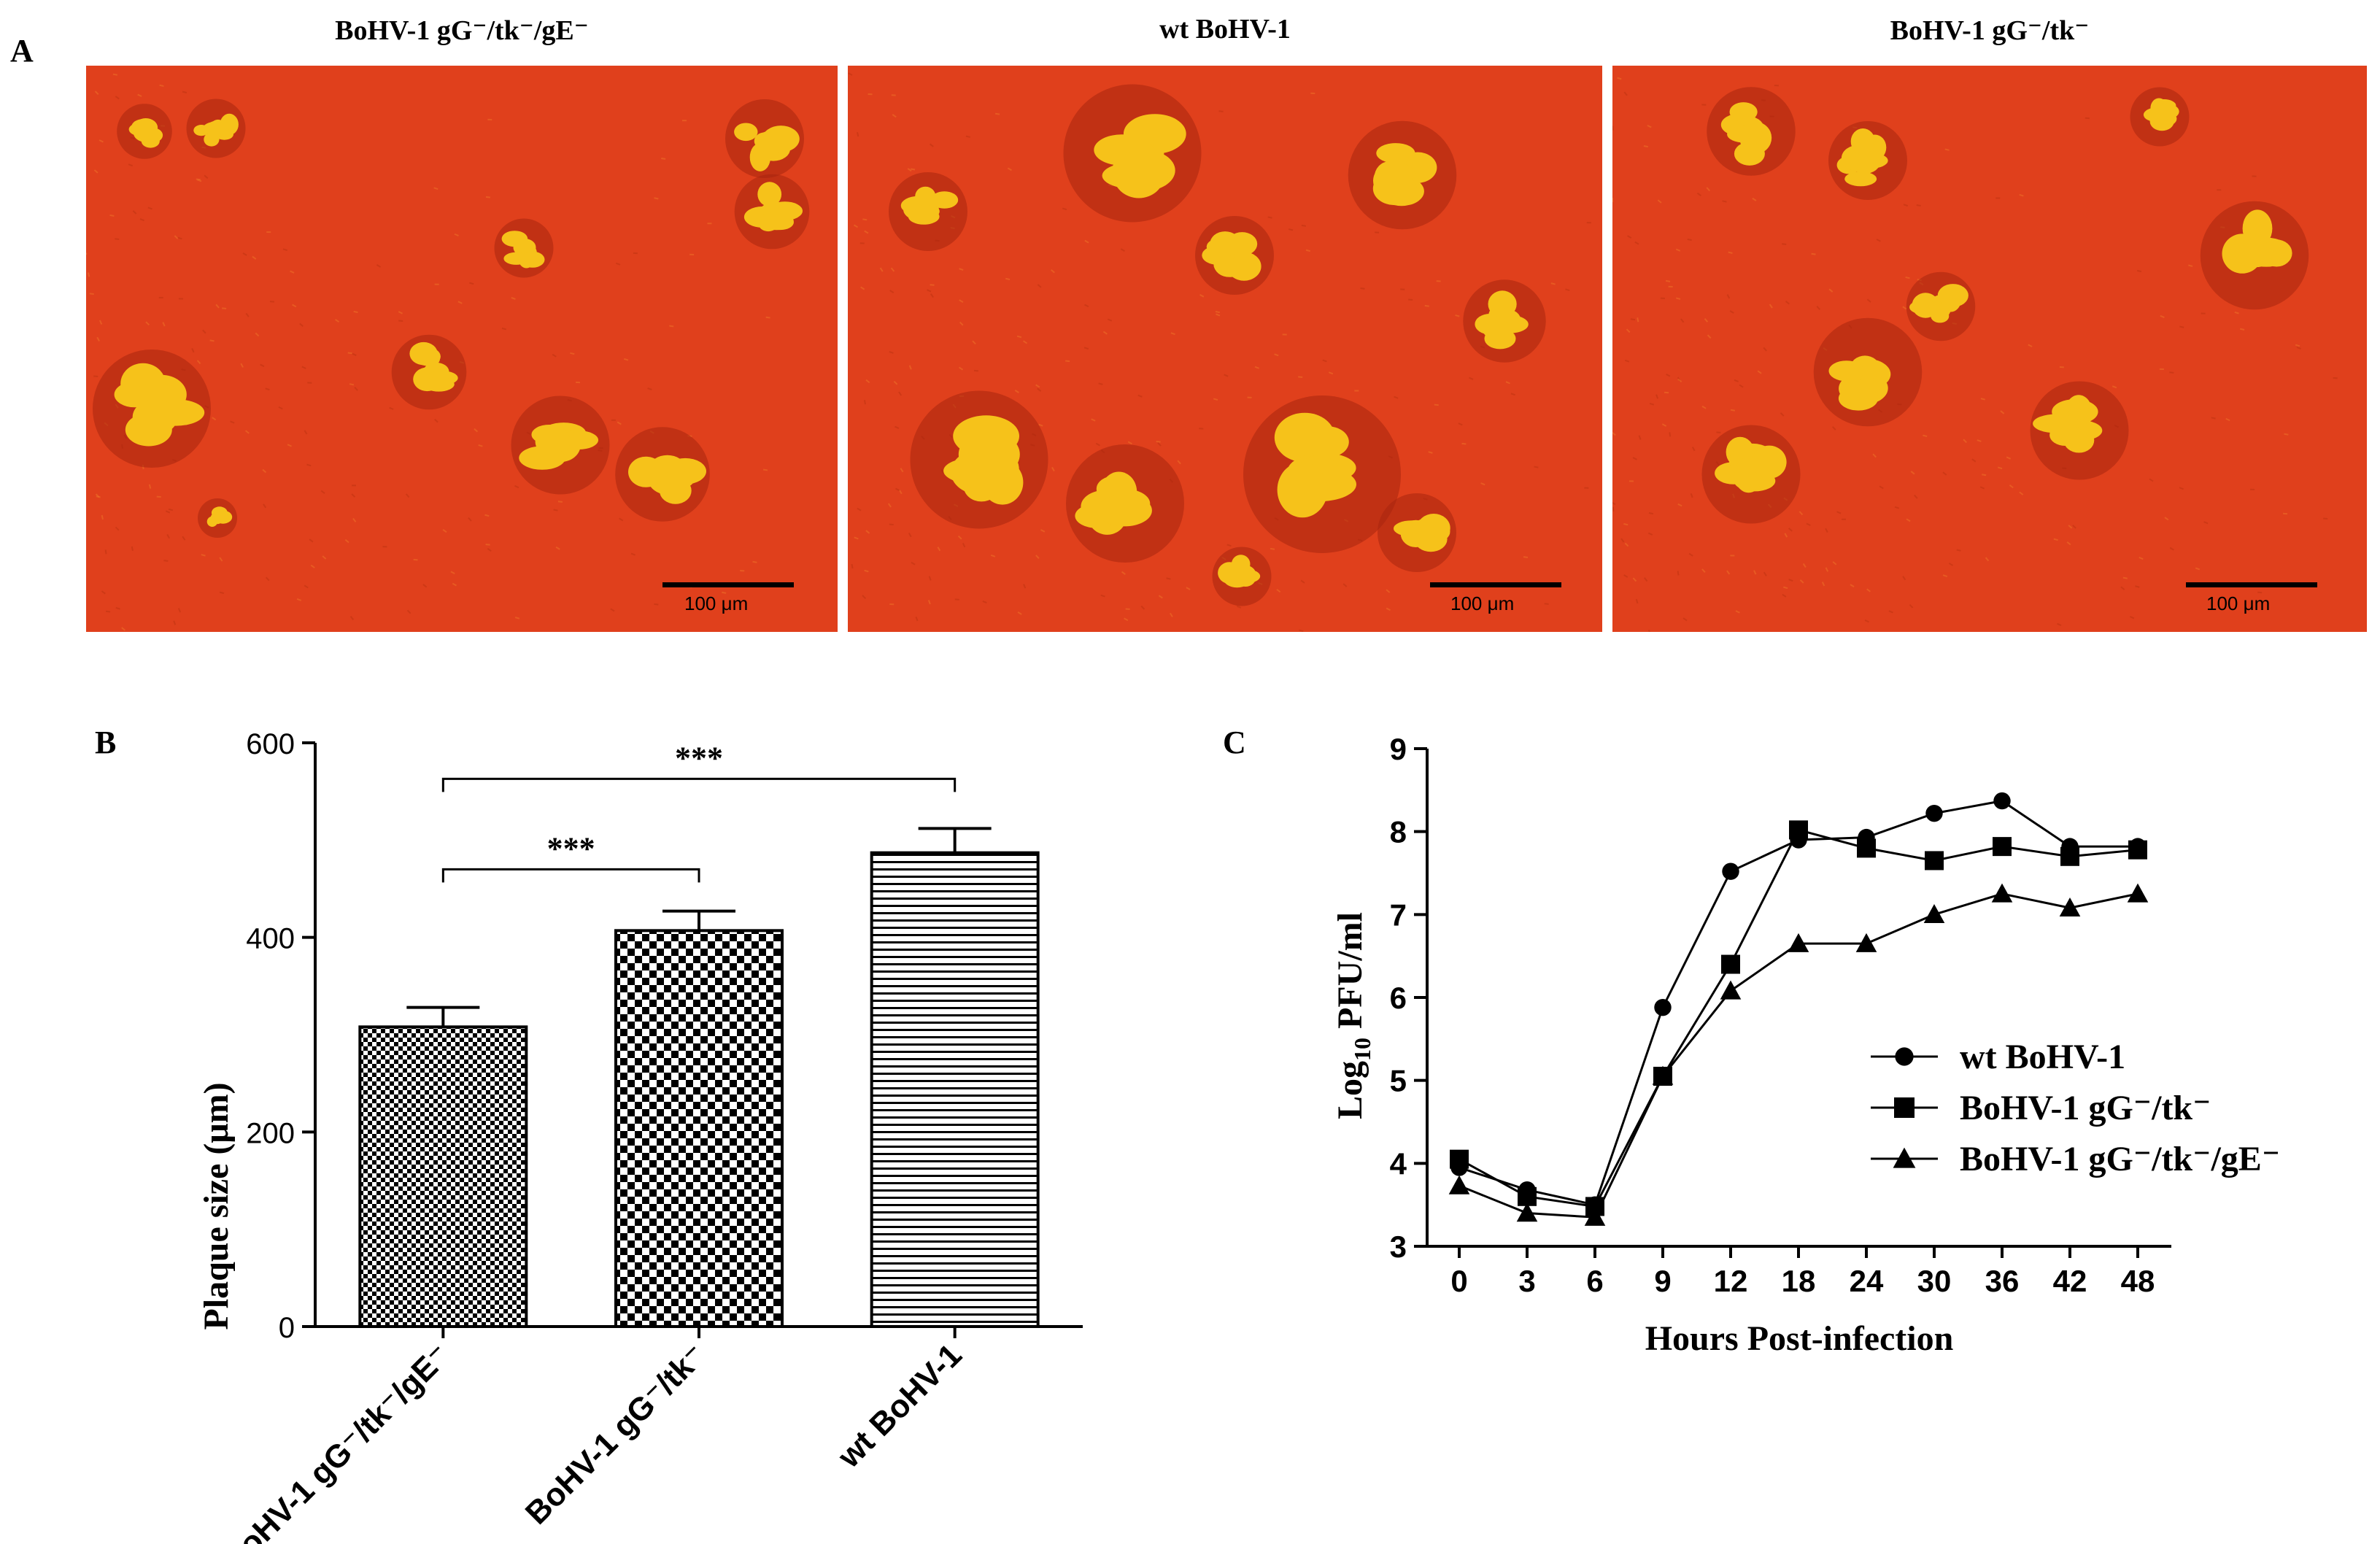  Describe the element at coordinates (1731, 1281) in the screenshot. I see `x-tick-label: 12` at that location.